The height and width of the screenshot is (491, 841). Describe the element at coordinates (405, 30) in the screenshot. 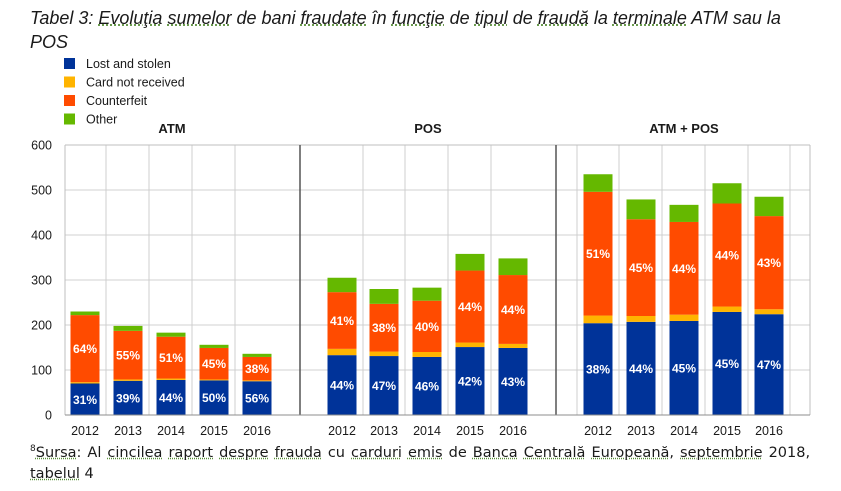

I see `caption-text: ATM sau la POS` at that location.